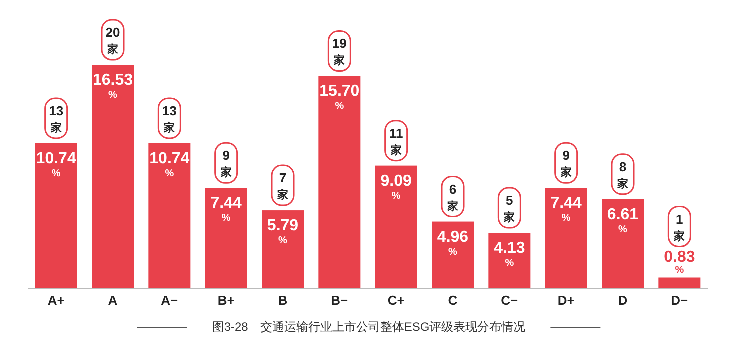 The width and height of the screenshot is (738, 344). I want to click on annotation: 7家, so click(282, 186).